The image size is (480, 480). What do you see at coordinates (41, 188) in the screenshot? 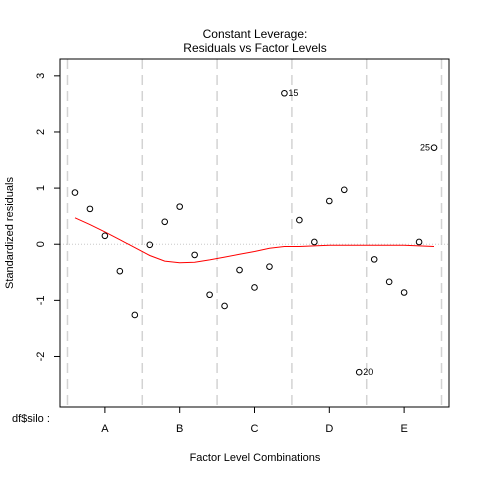
I see `y-tick-label: 1` at bounding box center [41, 188].